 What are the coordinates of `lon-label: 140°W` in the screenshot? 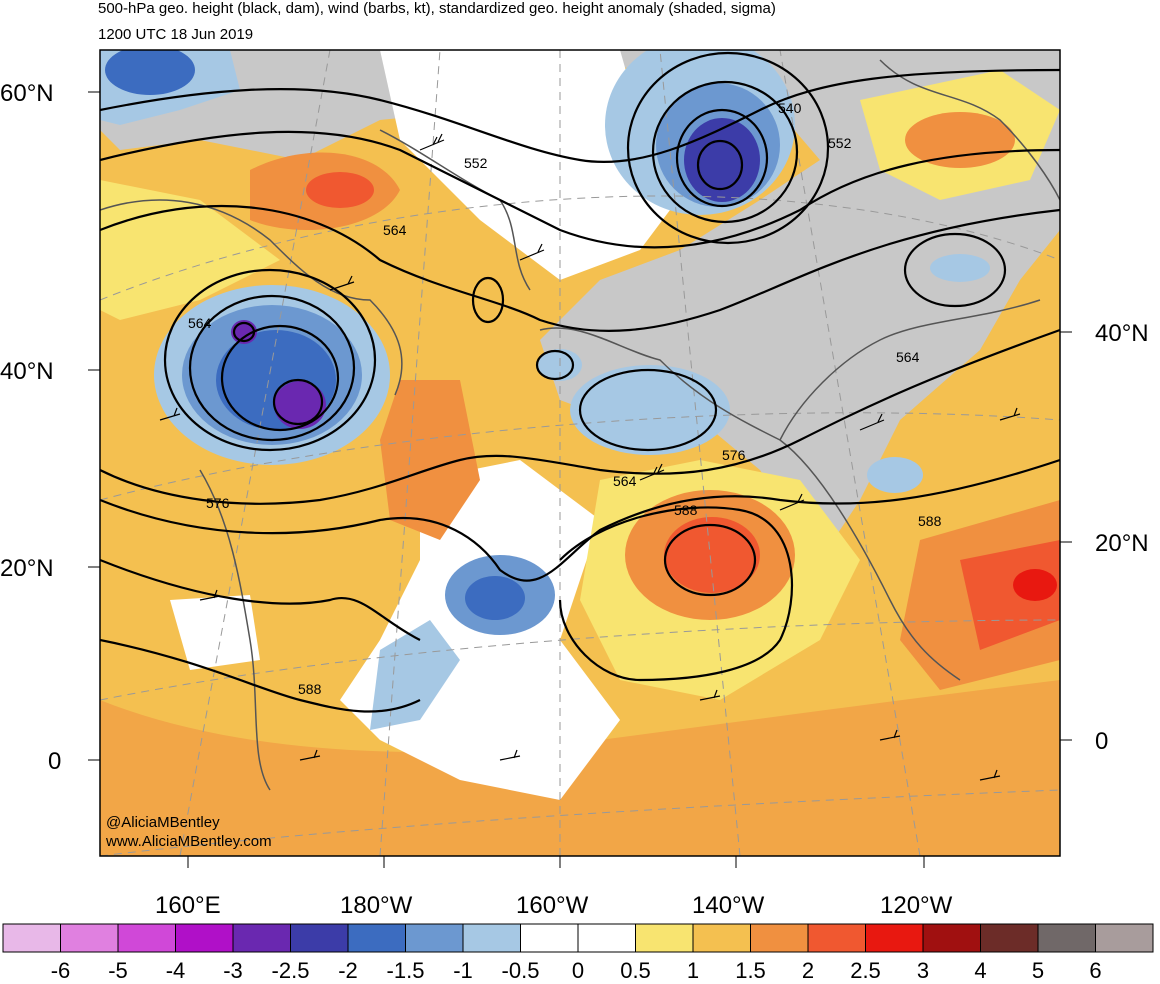 It's located at (728, 905).